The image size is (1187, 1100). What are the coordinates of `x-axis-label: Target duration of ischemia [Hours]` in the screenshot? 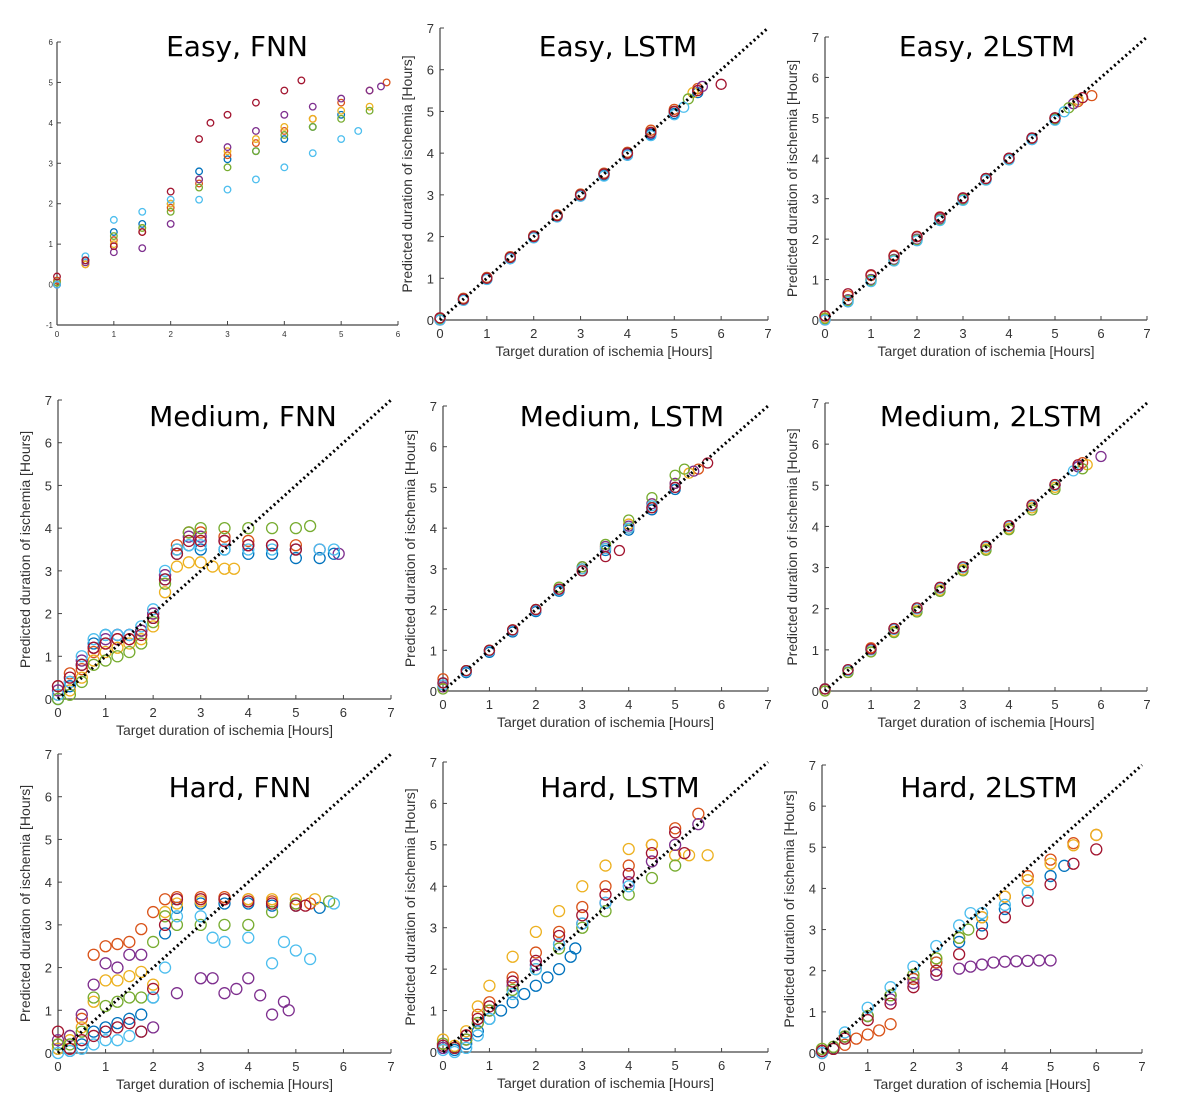 It's located at (605, 1083).